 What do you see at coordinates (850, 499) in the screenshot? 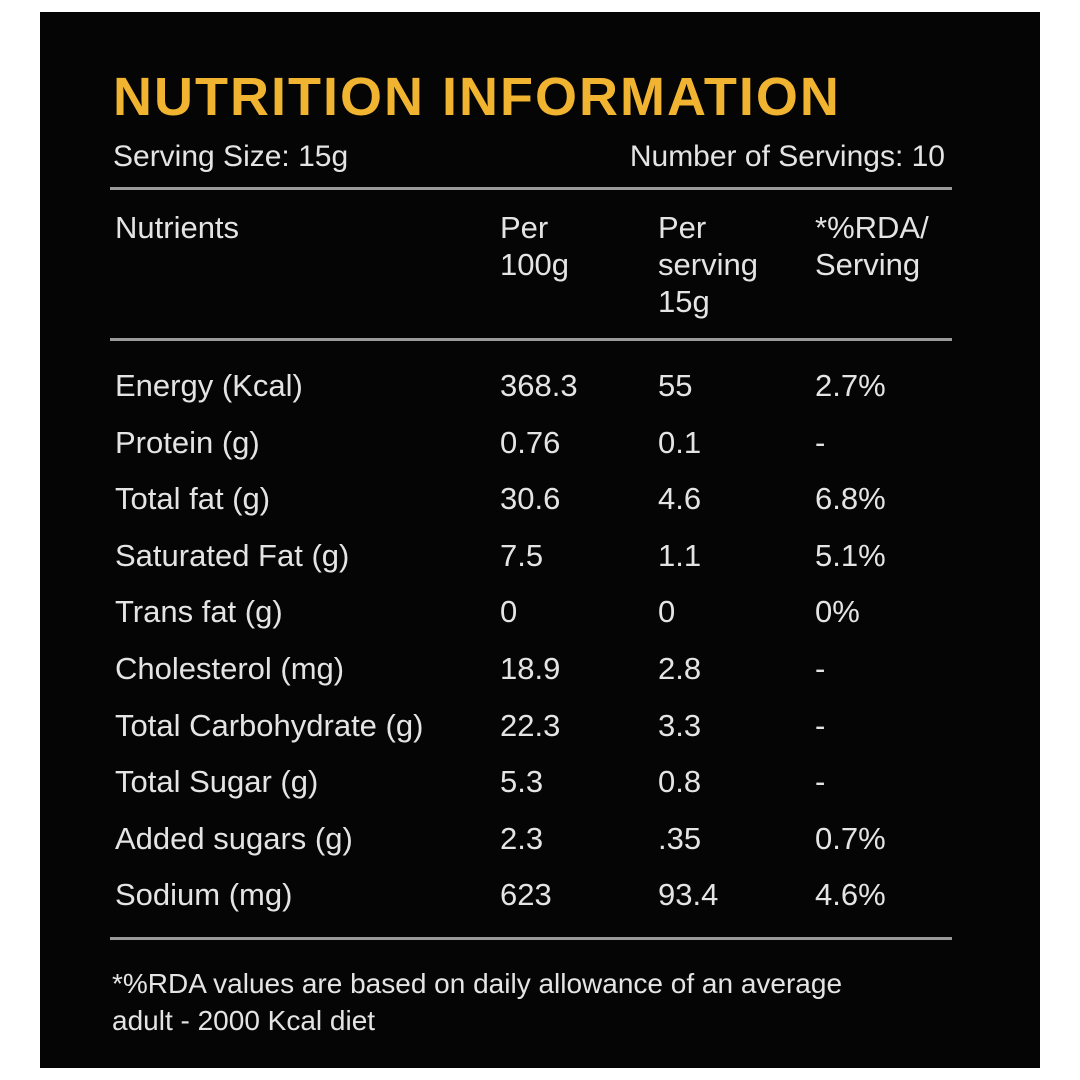
I see `table-cell: 6.8%` at bounding box center [850, 499].